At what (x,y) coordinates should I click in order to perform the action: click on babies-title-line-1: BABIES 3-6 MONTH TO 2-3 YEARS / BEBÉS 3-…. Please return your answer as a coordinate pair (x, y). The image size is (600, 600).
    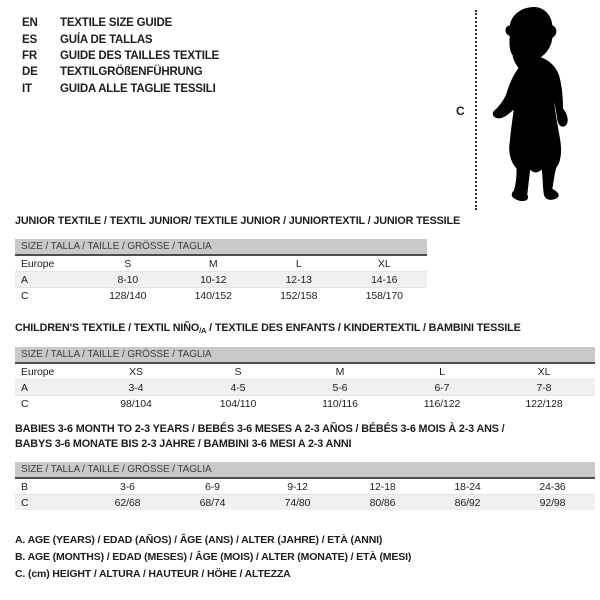
    Looking at the image, I should click on (260, 429).